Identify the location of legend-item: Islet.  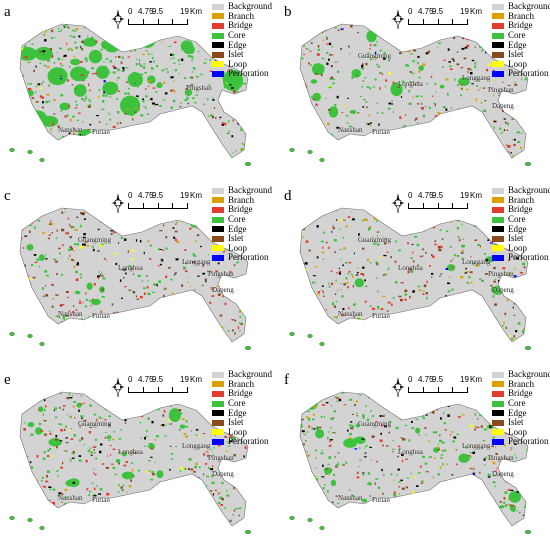
(521, 55).